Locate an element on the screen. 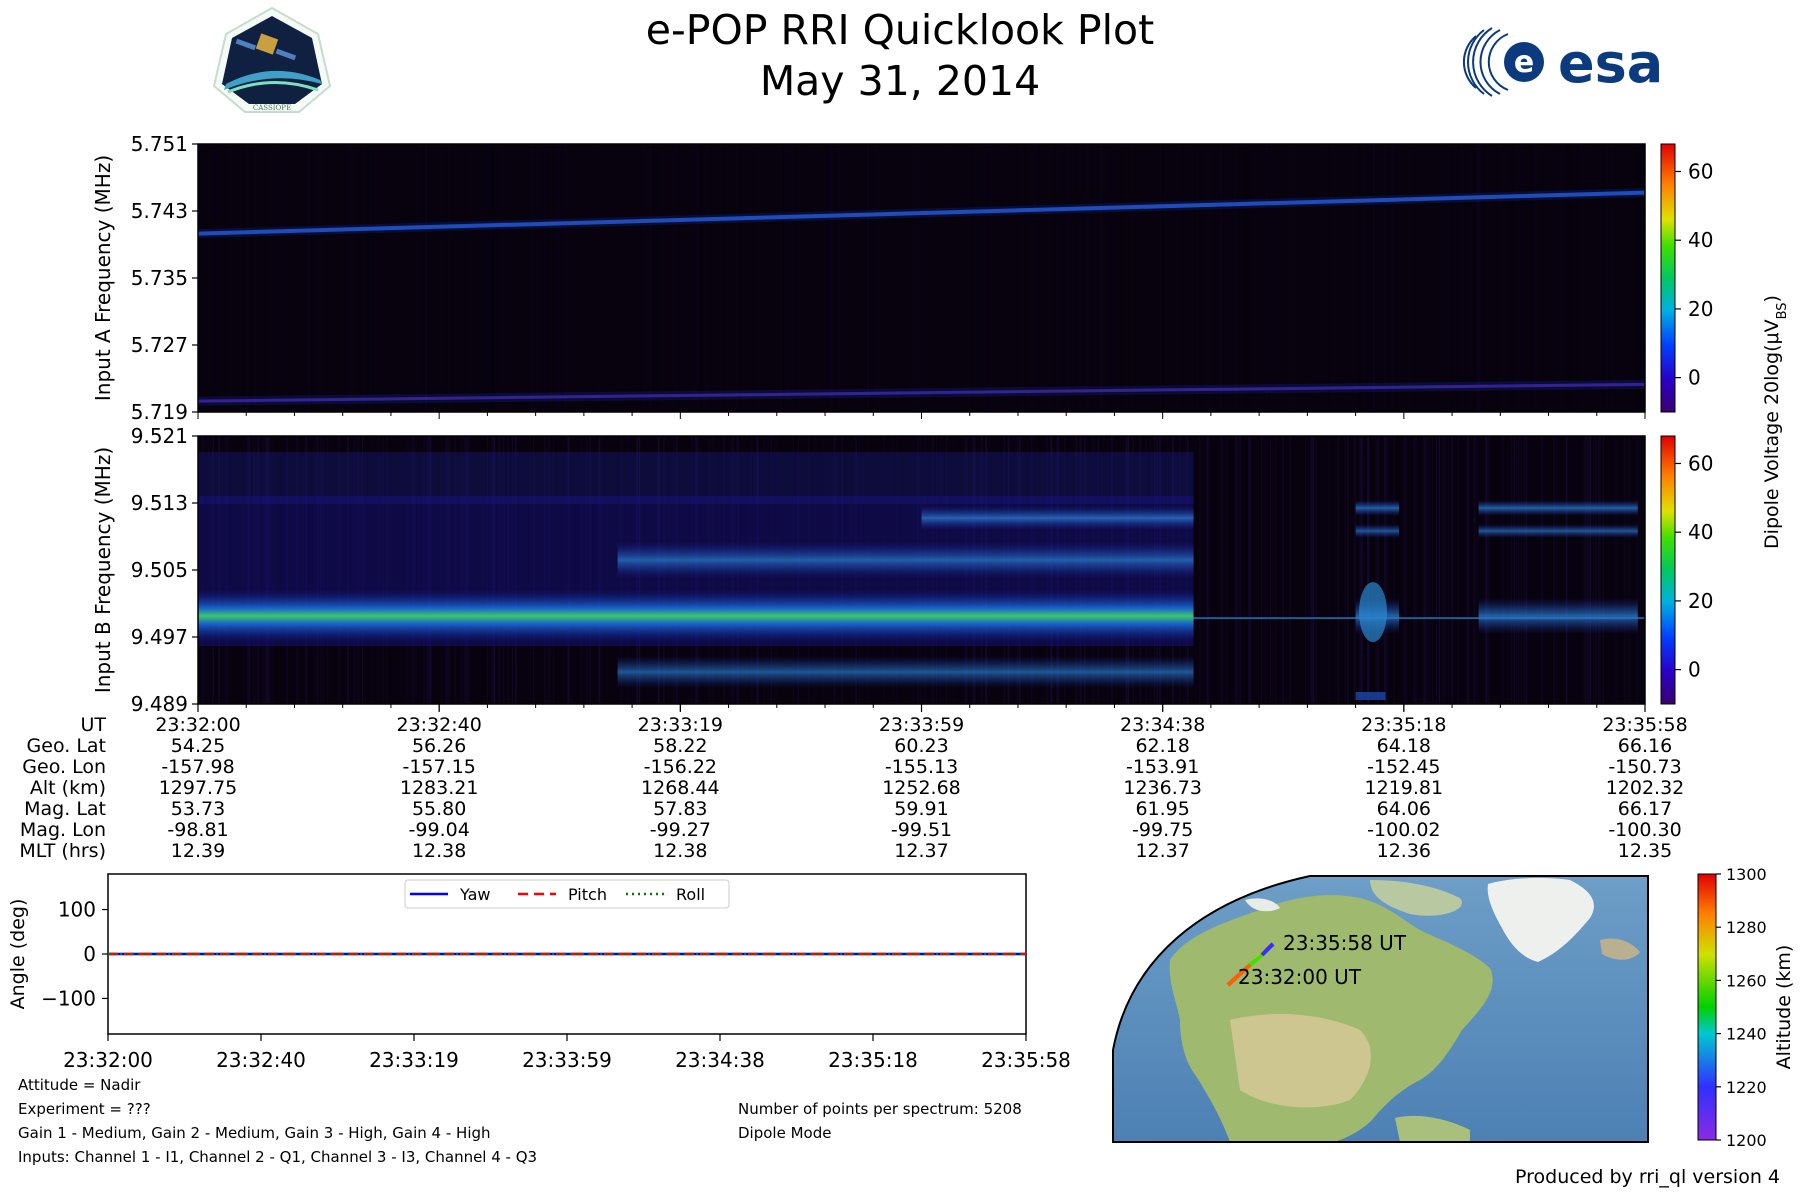 This screenshot has height=1200, width=1800. ephemeris-cell: 23:33:19 is located at coordinates (680, 725).